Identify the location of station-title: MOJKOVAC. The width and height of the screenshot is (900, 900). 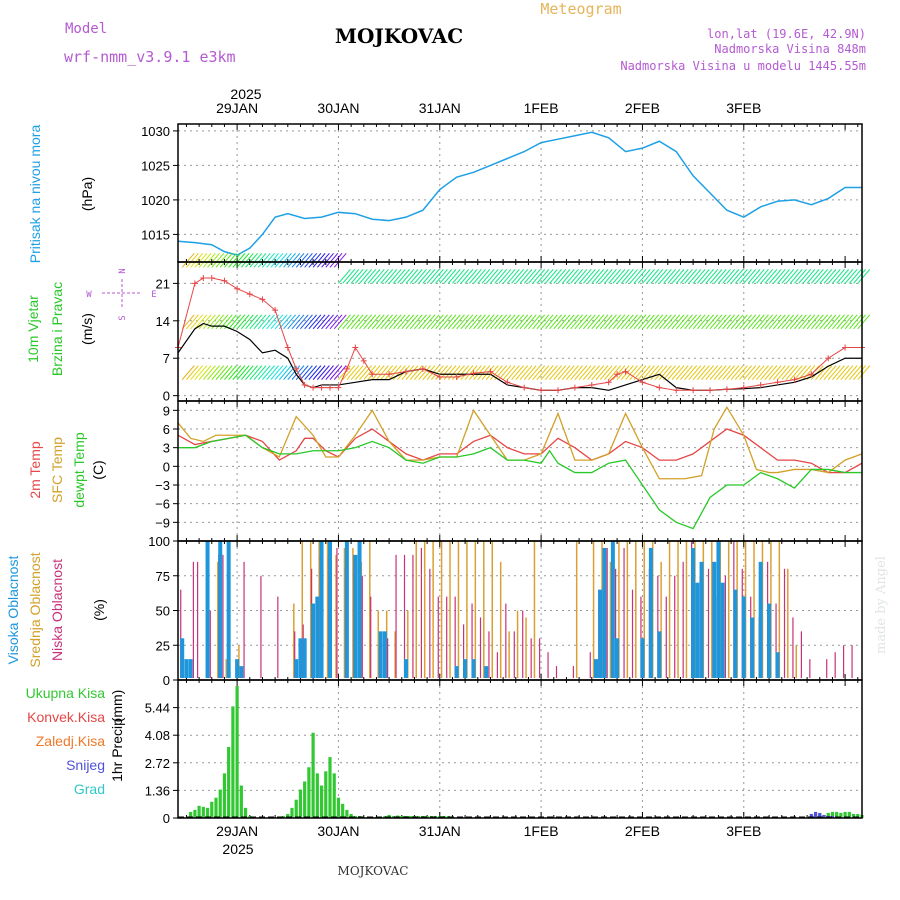
(399, 36).